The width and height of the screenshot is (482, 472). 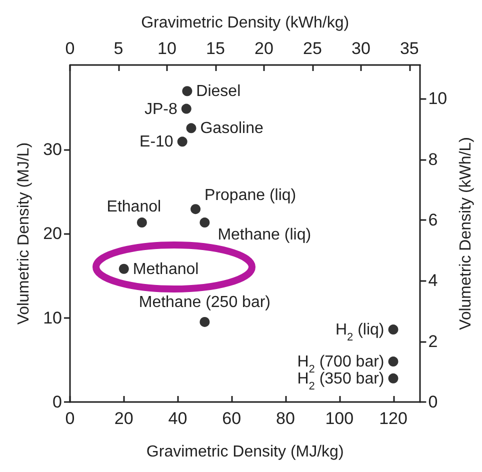 What do you see at coordinates (57, 402) in the screenshot?
I see `y-tick-label: 0` at bounding box center [57, 402].